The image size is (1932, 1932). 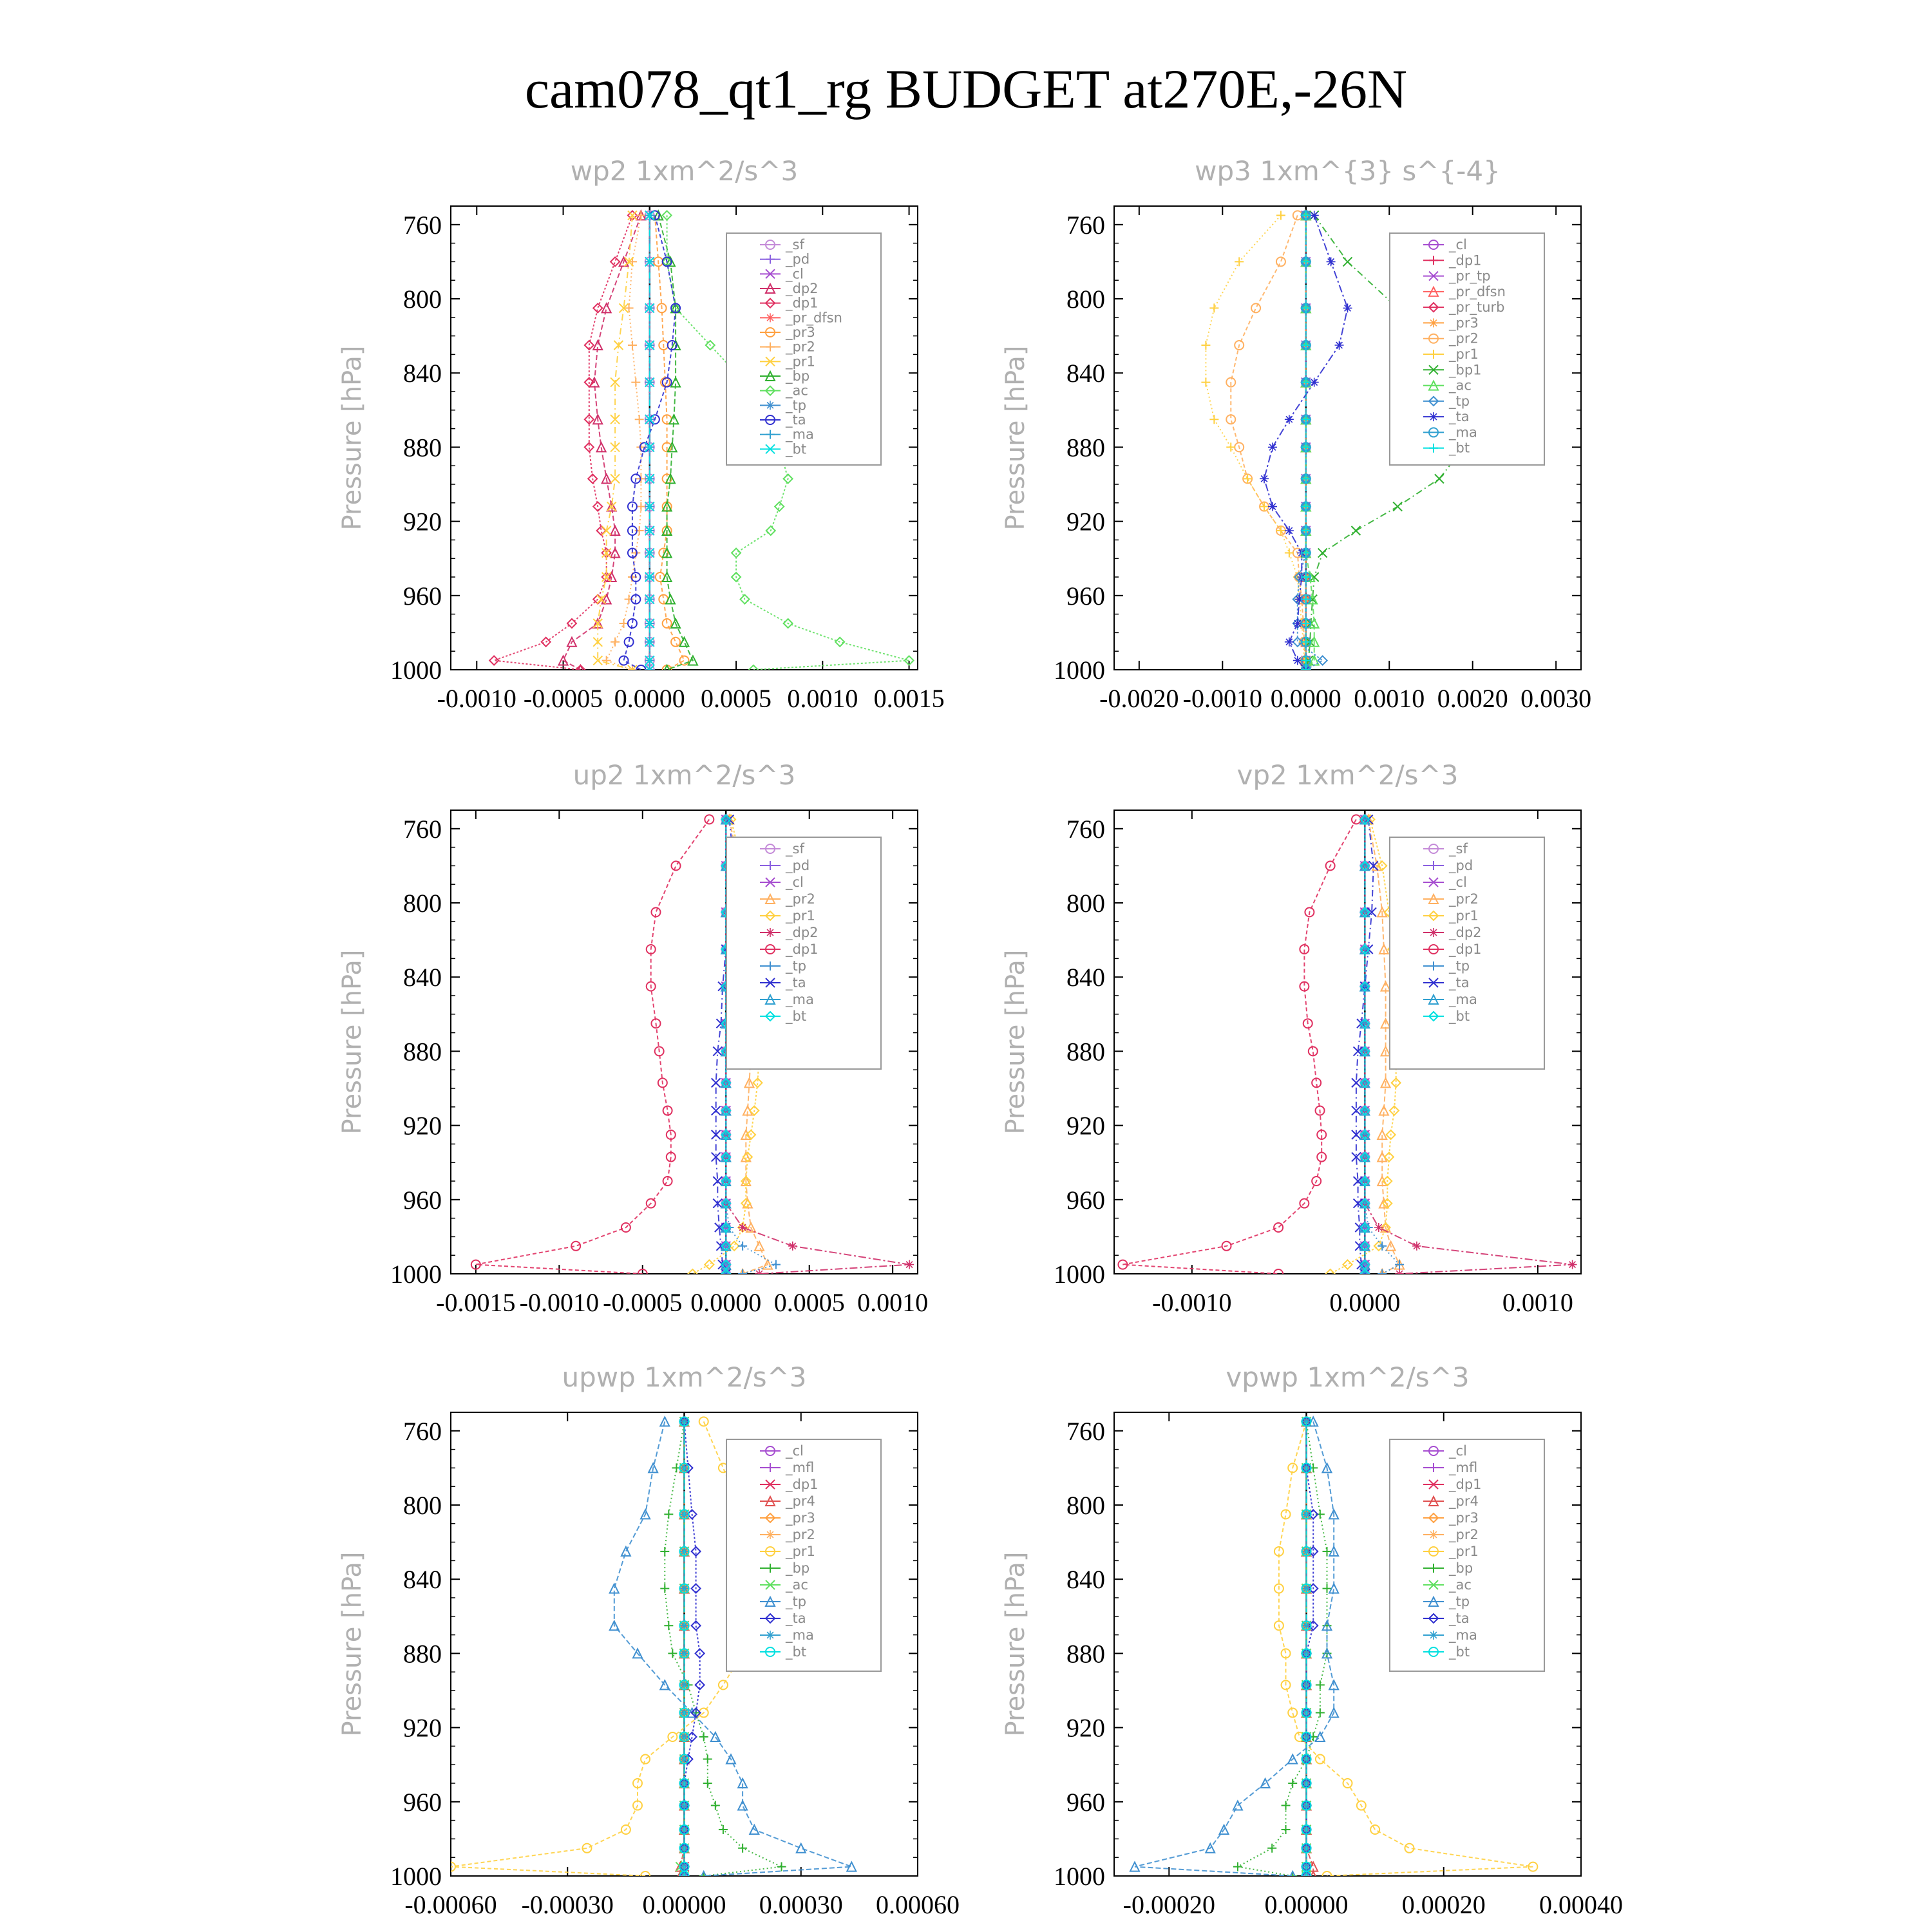 I want to click on x-tick-label: -0.00020, so click(x=1169, y=1905).